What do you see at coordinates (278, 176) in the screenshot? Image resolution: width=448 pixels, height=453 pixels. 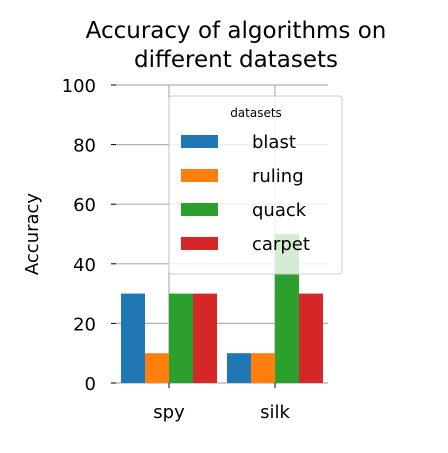 I see `legend-label-ruling: ruling` at bounding box center [278, 176].